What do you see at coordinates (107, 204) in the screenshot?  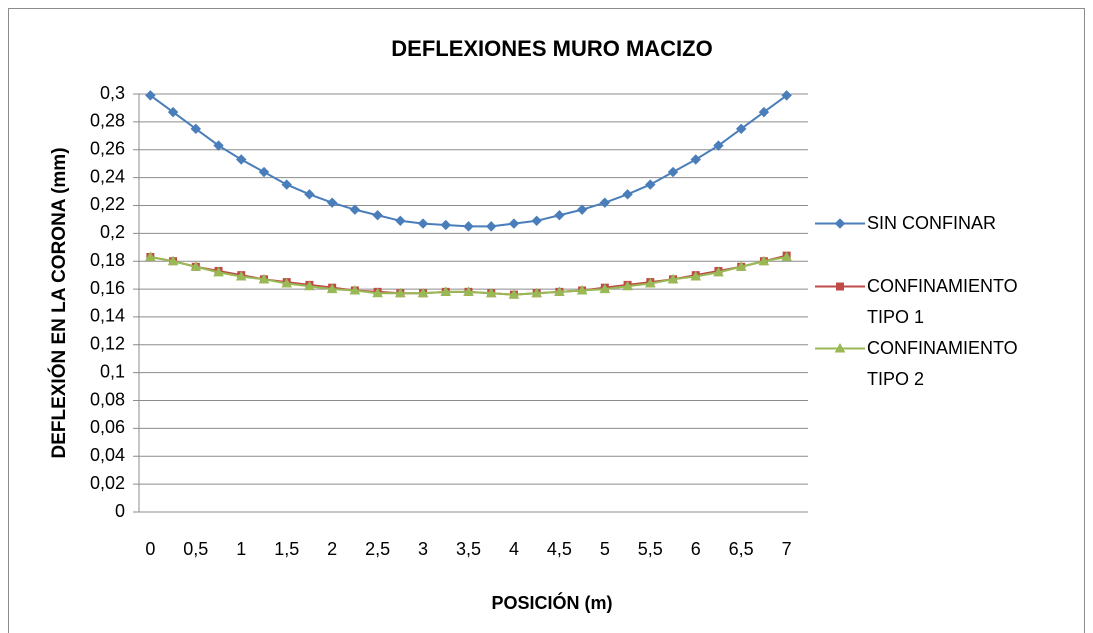 I see `y-tick-label: 0,22` at bounding box center [107, 204].